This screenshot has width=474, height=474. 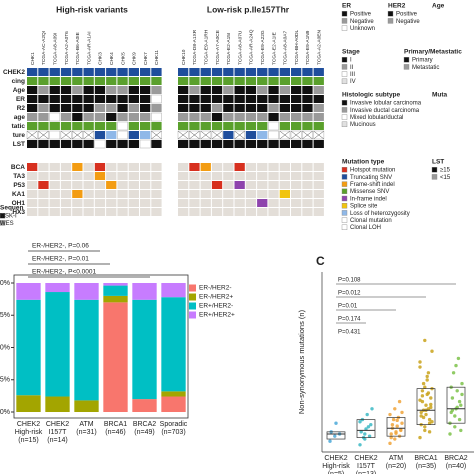 I want to click on legend-label: <15, so click(x=445, y=178).